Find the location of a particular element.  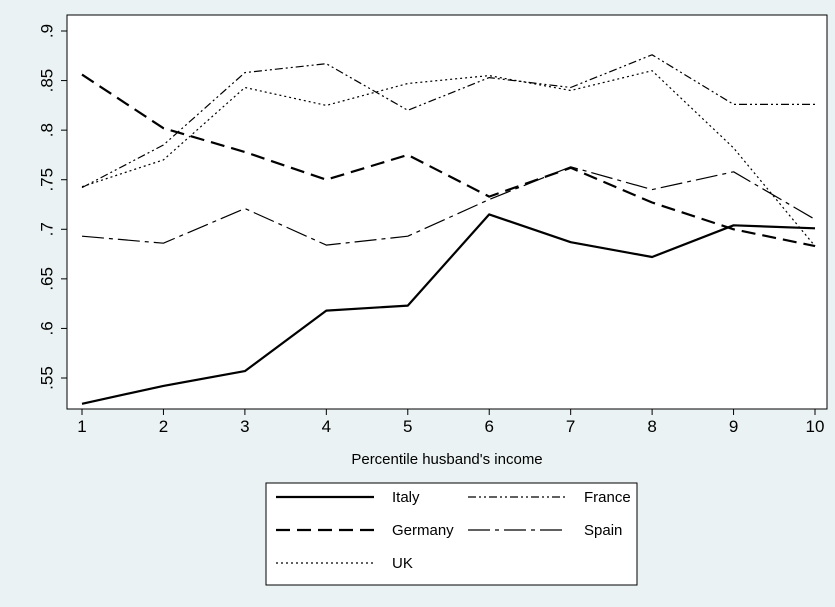

y-tick-label: .55 is located at coordinates (46, 378).